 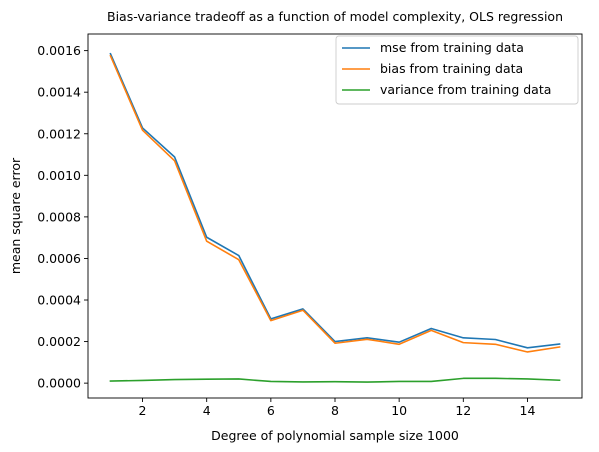 I want to click on legend-label-bias: bias from training data, so click(x=451, y=68).